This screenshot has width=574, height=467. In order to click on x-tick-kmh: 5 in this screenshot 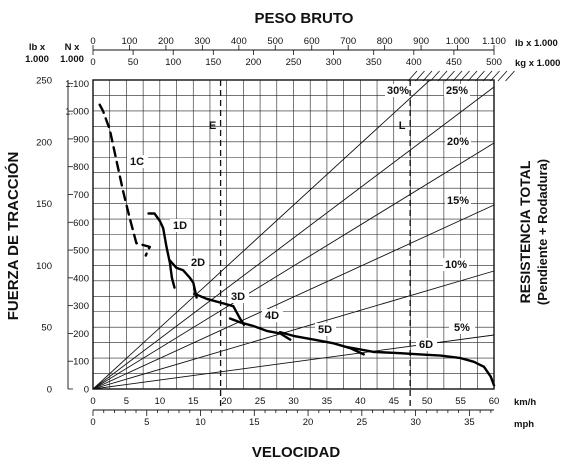, I will do `click(126, 401)`.